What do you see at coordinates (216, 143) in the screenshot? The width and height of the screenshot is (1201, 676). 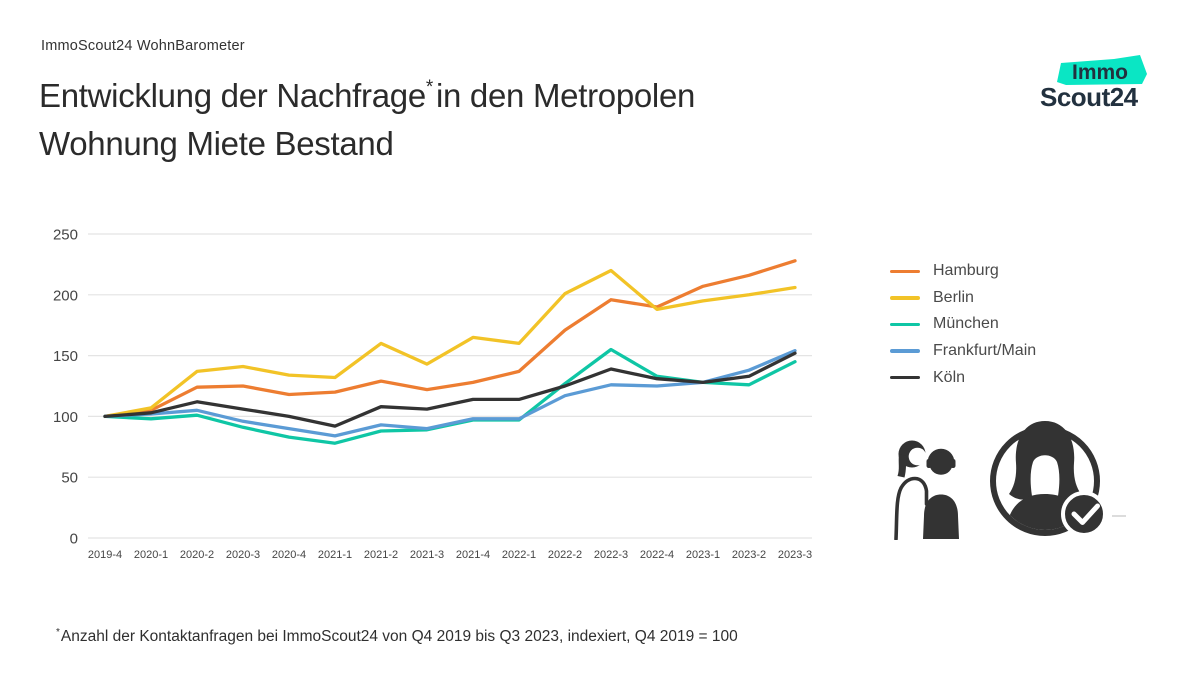 I see `title-line2: Wohnung Miete Bestand` at bounding box center [216, 143].